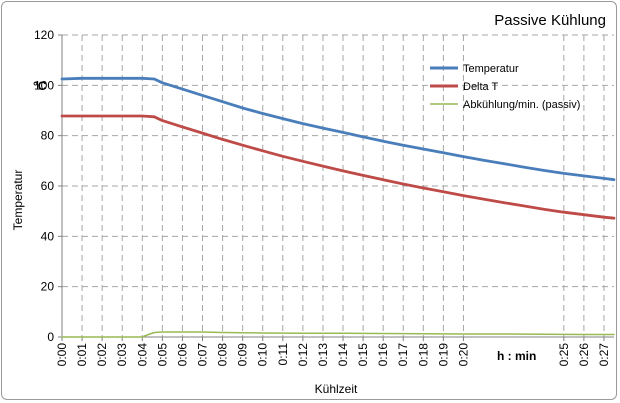 The width and height of the screenshot is (620, 403). Describe the element at coordinates (162, 355) in the screenshot. I see `x-tick-label: 0:05` at that location.